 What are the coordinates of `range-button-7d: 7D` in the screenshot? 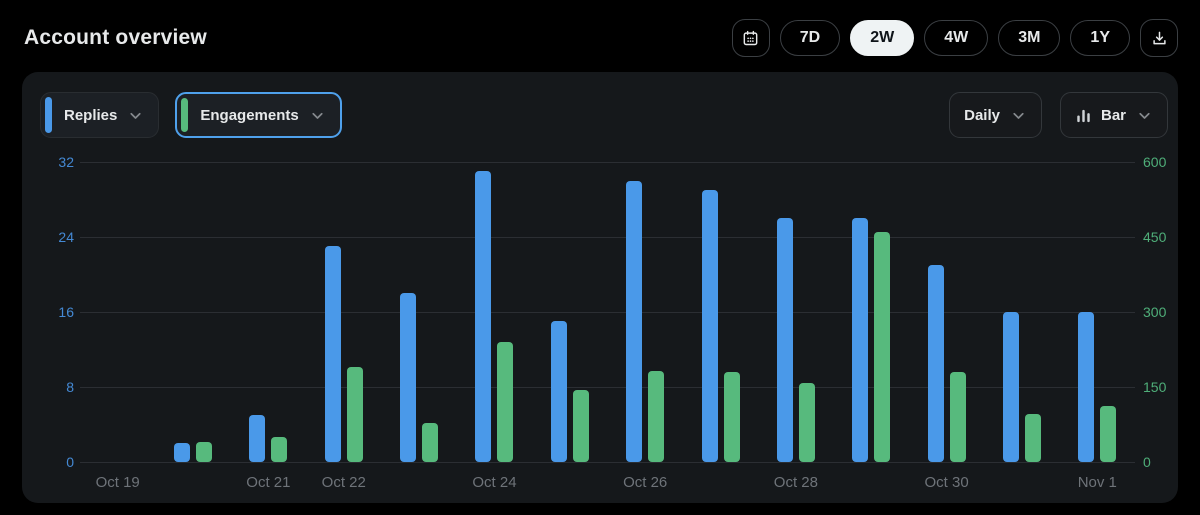 It's located at (810, 38).